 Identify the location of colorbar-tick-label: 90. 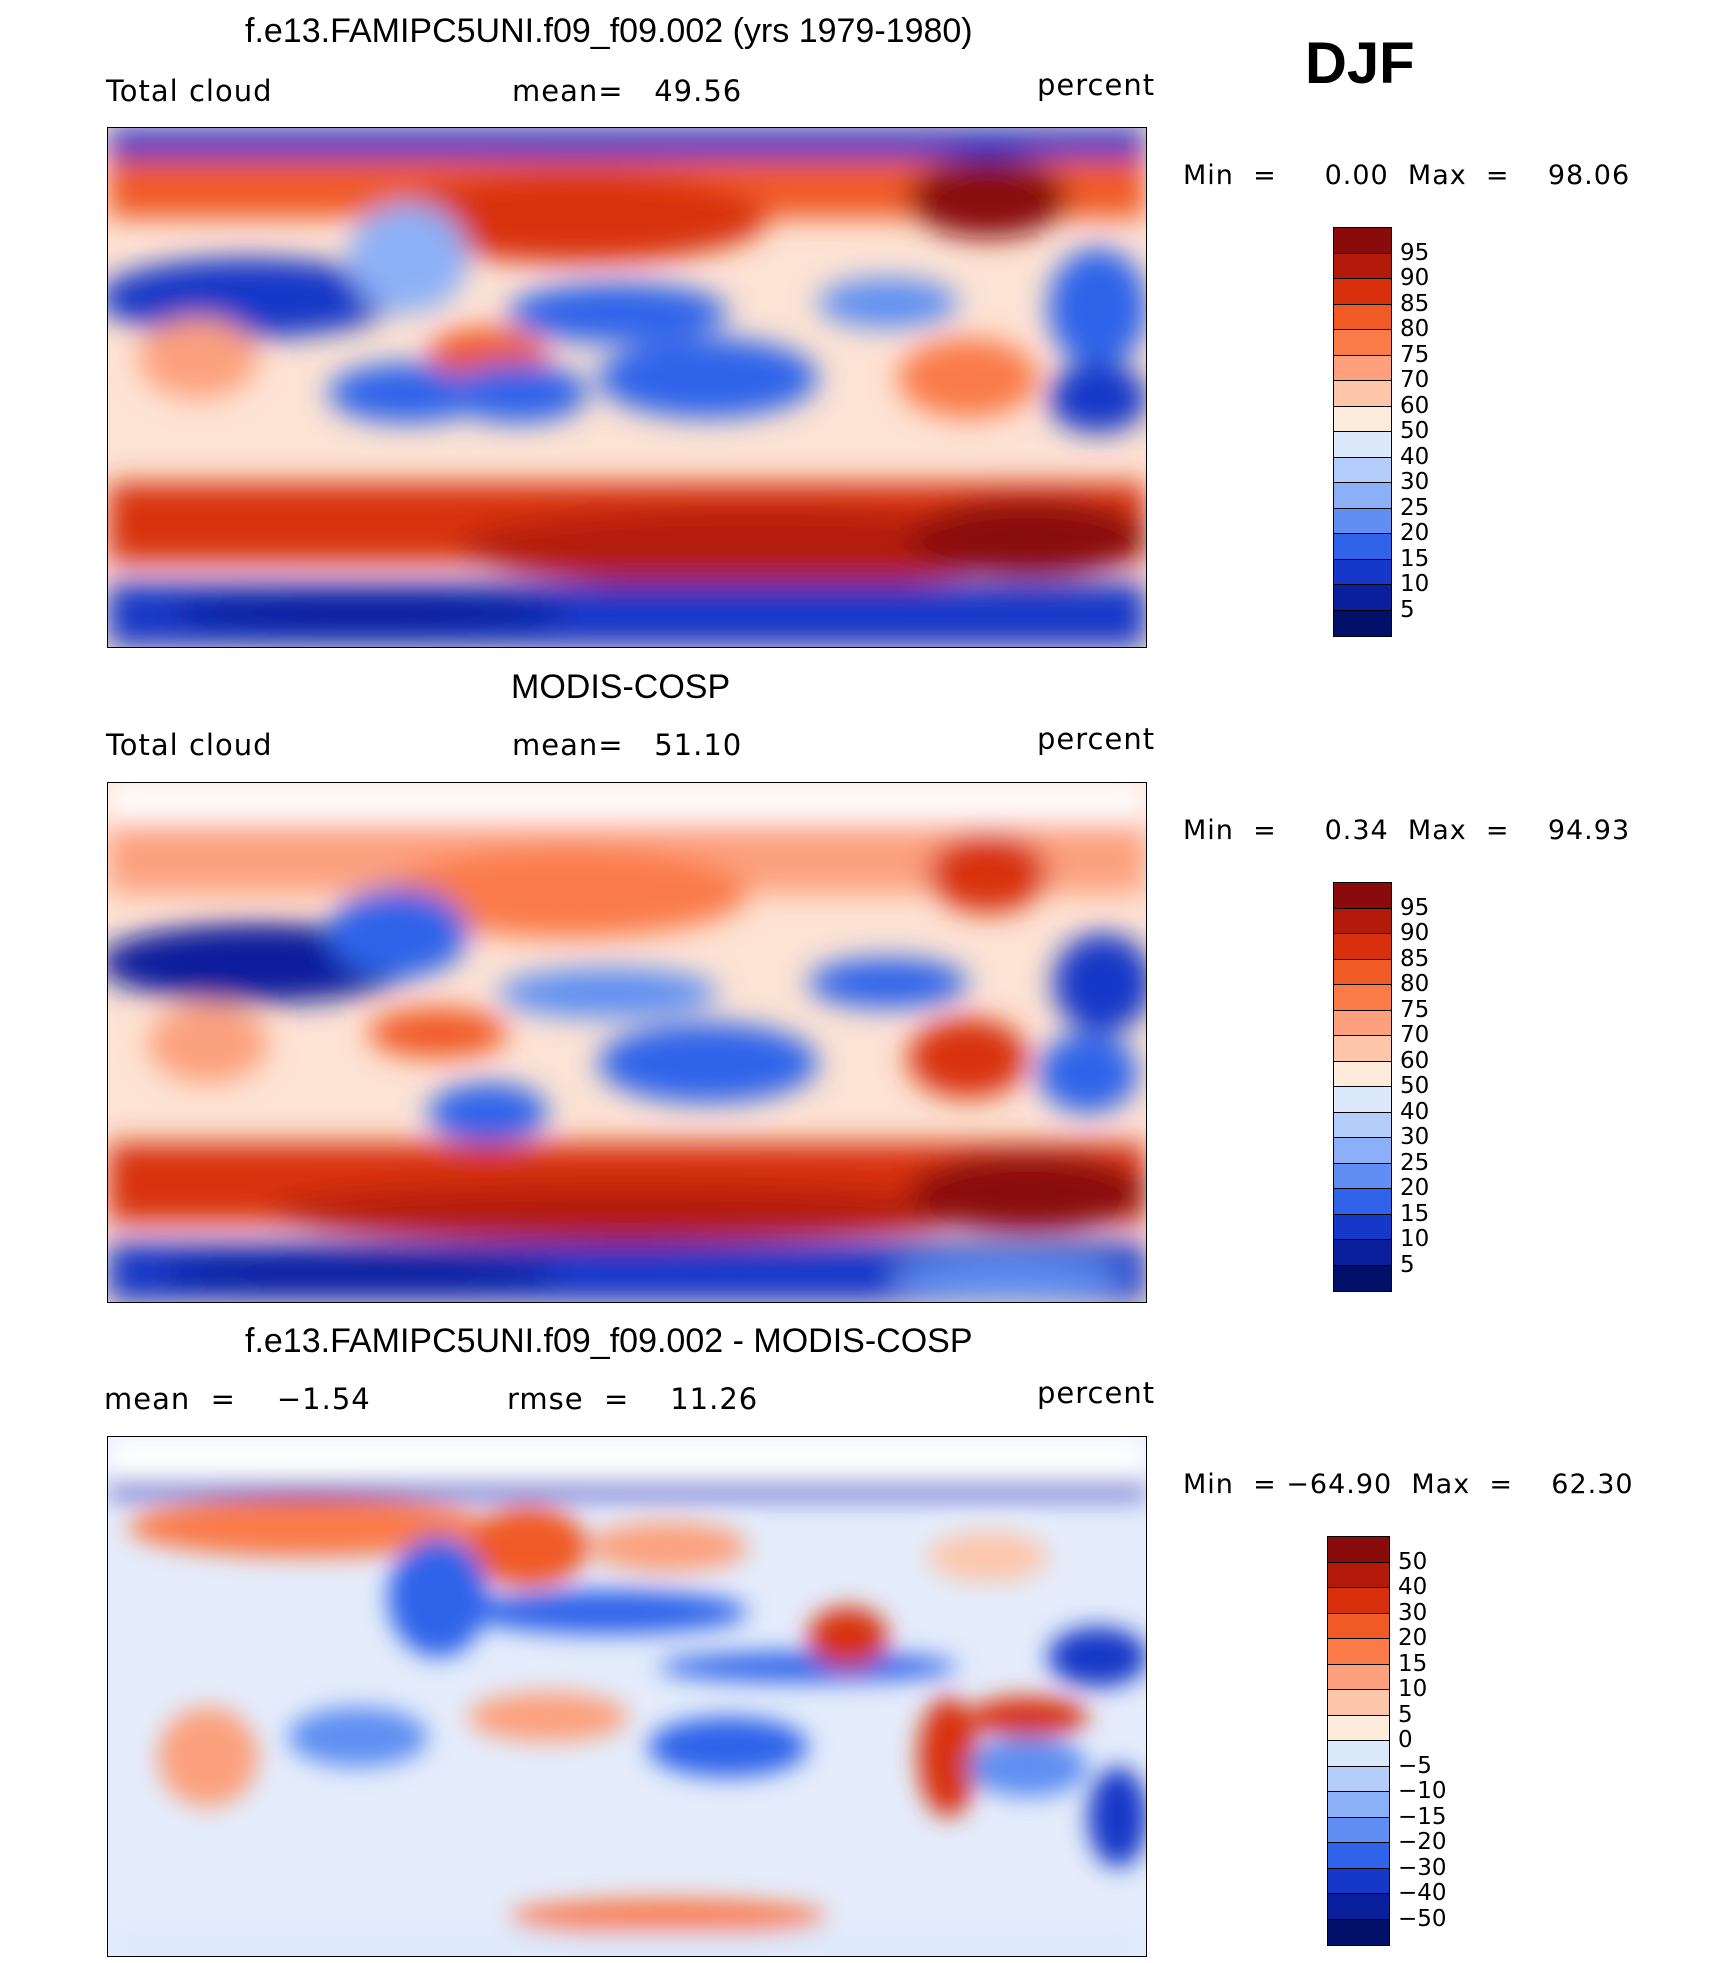
(1415, 933).